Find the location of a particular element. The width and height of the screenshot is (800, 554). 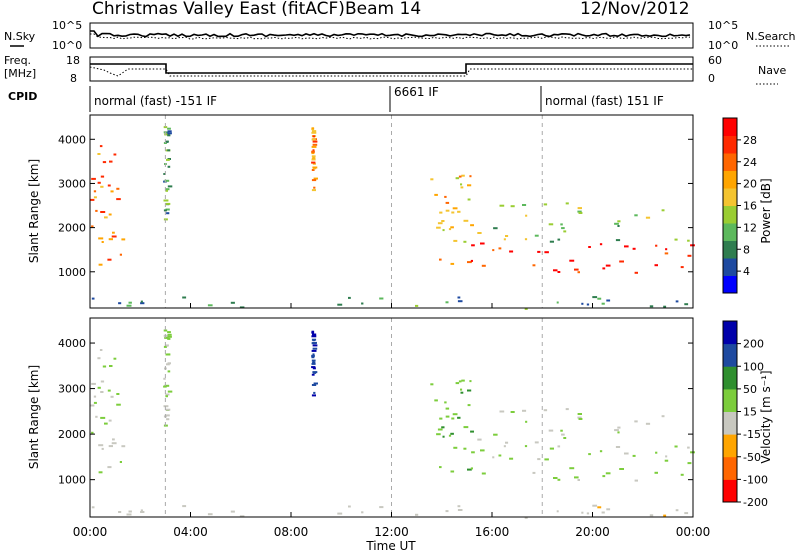

colorbar-tick-label: 100 is located at coordinates (753, 366).